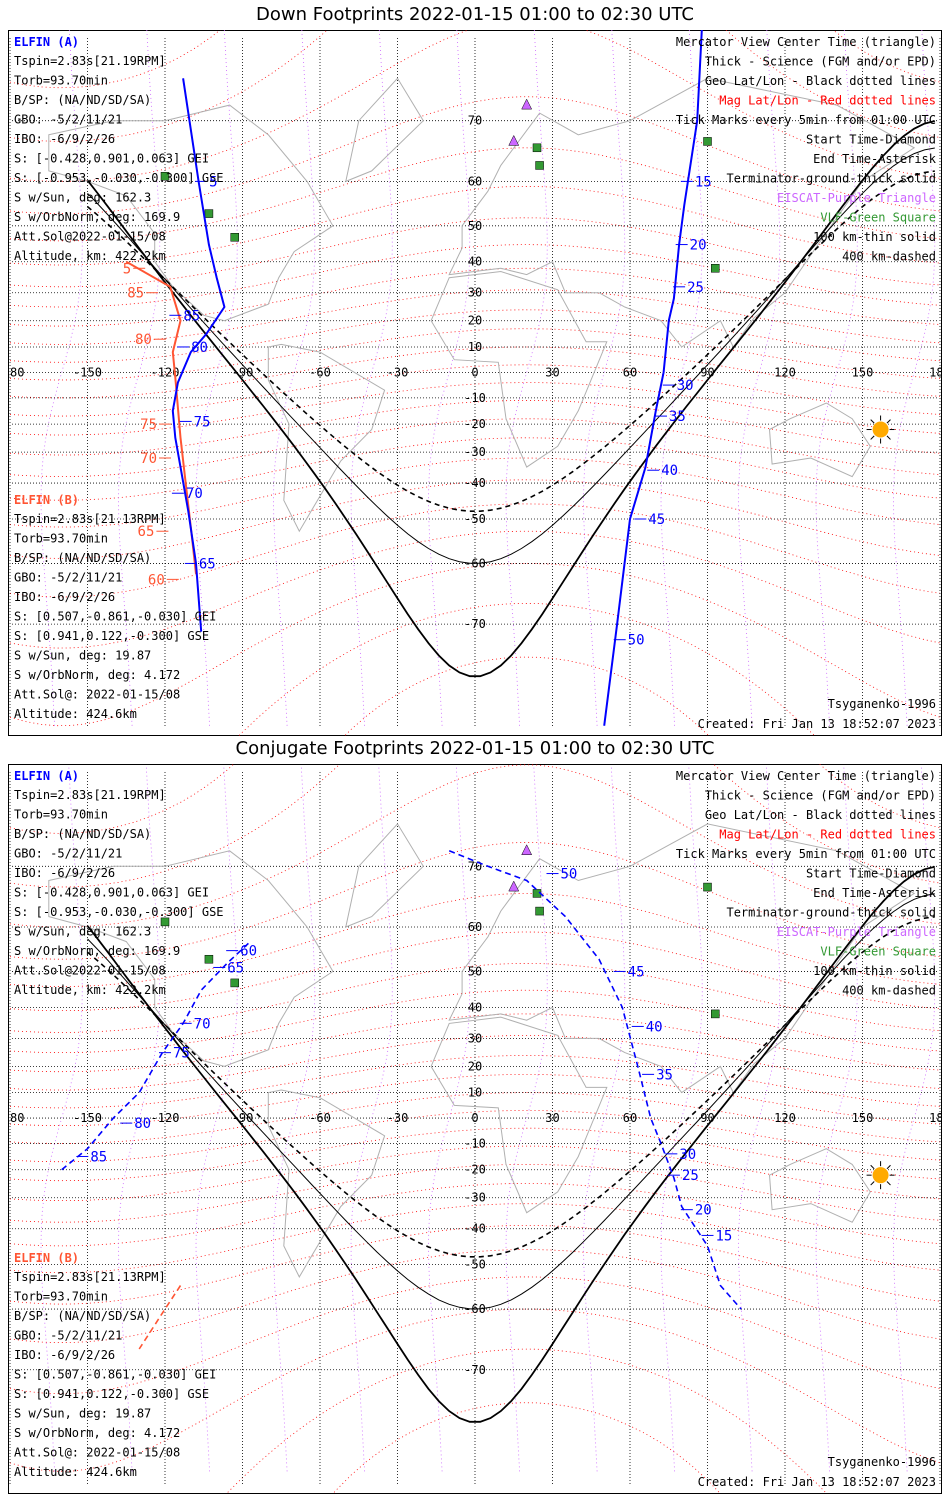 This screenshot has width=950, height=1500. Describe the element at coordinates (669, 471) in the screenshot. I see `elfin-descending-track-tick-label: 40` at that location.